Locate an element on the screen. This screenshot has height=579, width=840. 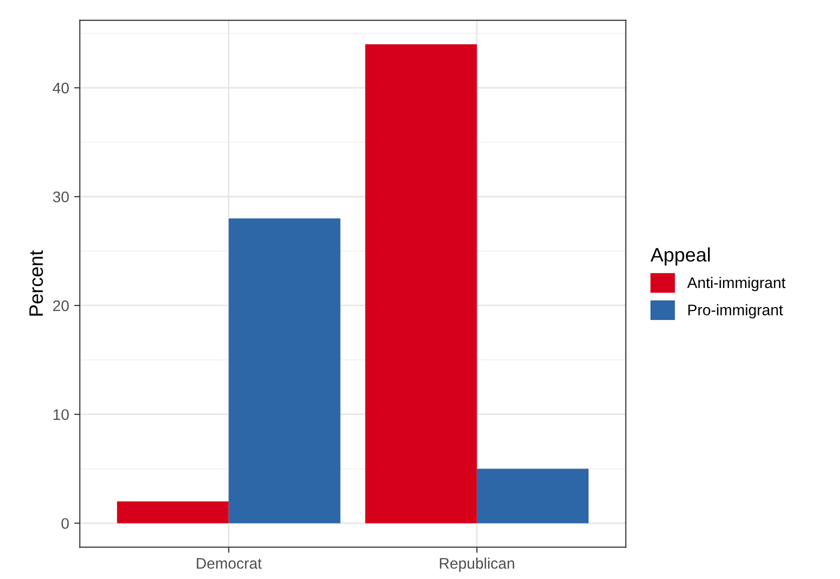
legend-title: Appeal is located at coordinates (680, 256).